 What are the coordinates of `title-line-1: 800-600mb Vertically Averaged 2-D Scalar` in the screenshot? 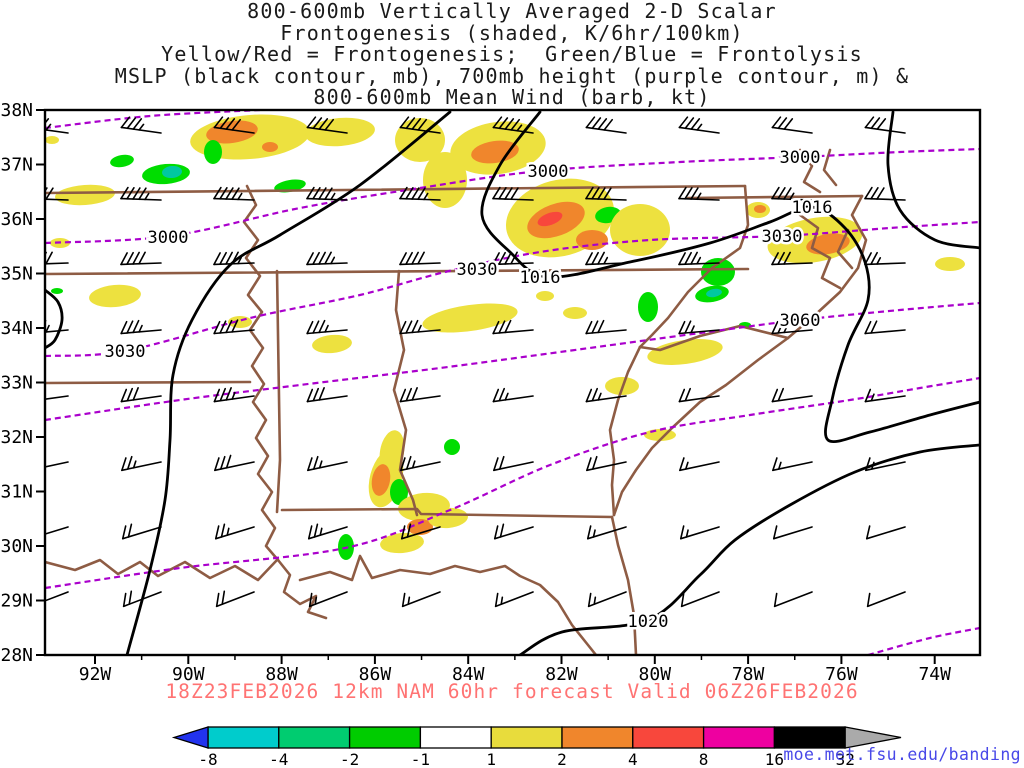 It's located at (512, 11).